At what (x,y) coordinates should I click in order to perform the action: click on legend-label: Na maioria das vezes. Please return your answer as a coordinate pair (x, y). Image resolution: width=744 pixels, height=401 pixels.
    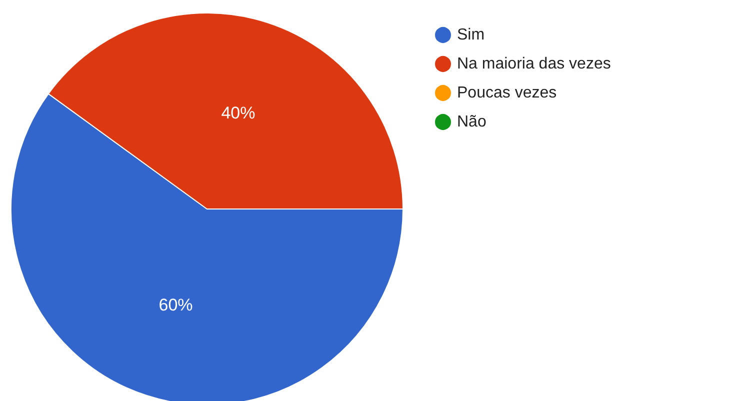
    Looking at the image, I should click on (534, 64).